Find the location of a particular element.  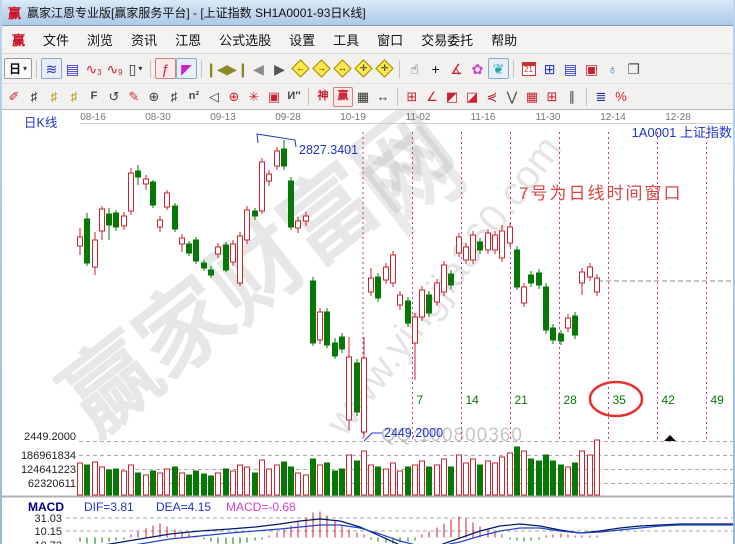

hand-tool-icon: ☝ is located at coordinates (414, 68).